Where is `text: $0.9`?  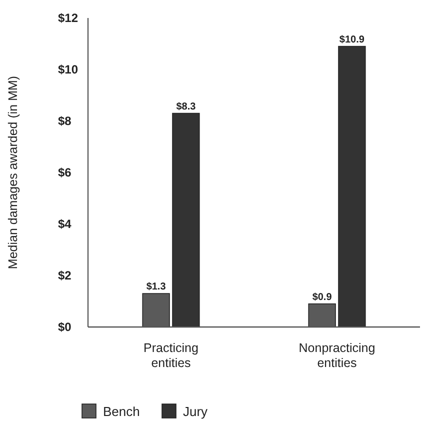 text: $0.9 is located at coordinates (322, 297).